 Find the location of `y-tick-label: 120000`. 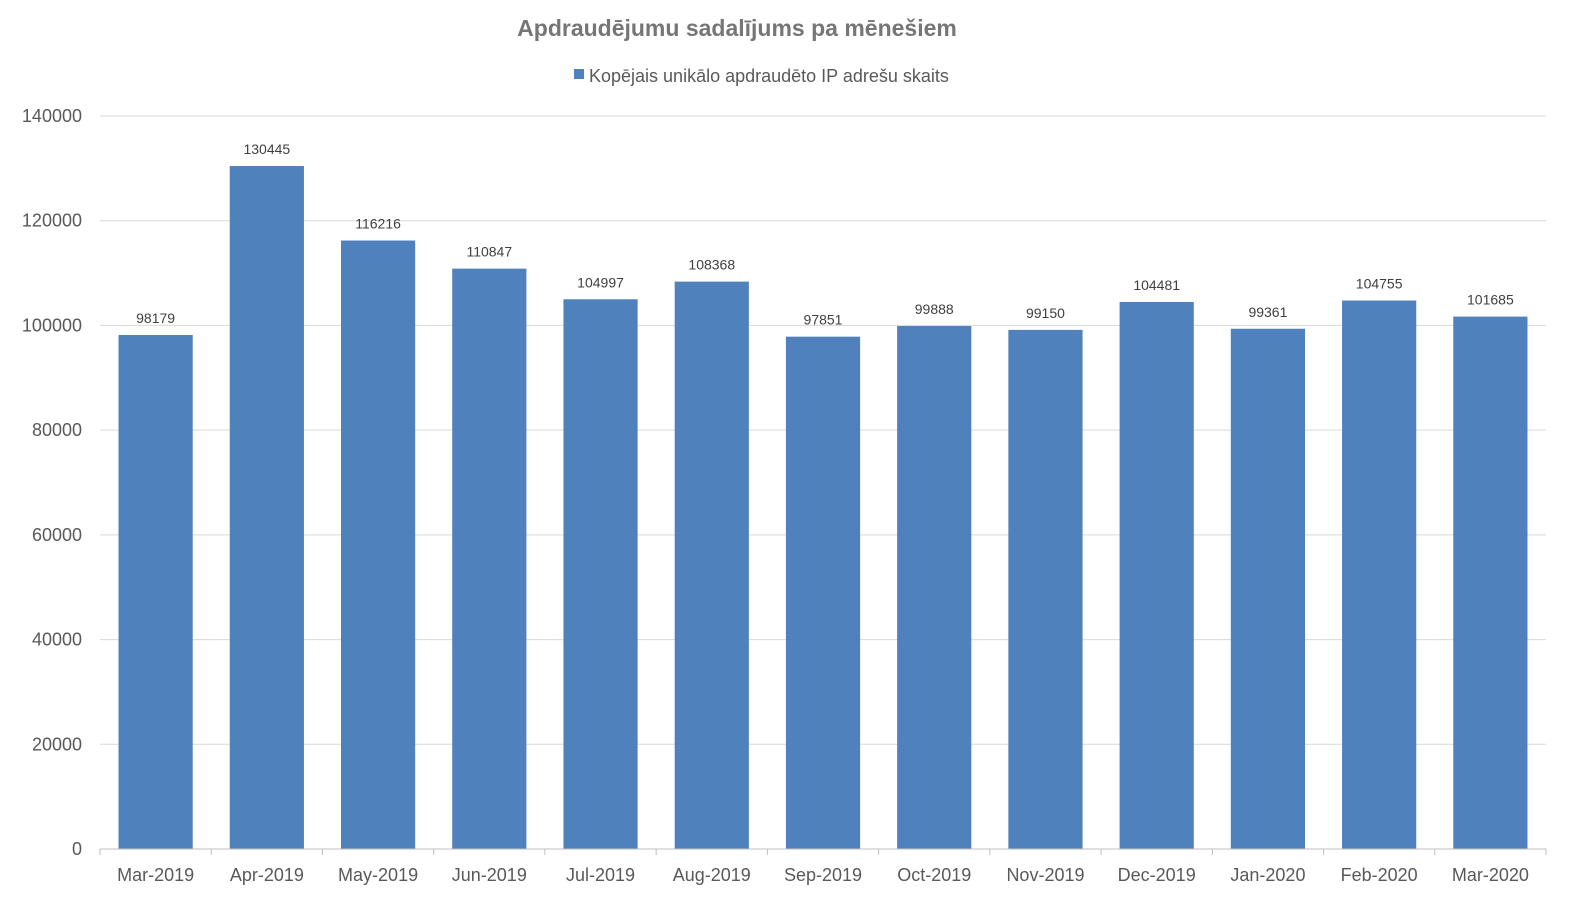

y-tick-label: 120000 is located at coordinates (52, 221).